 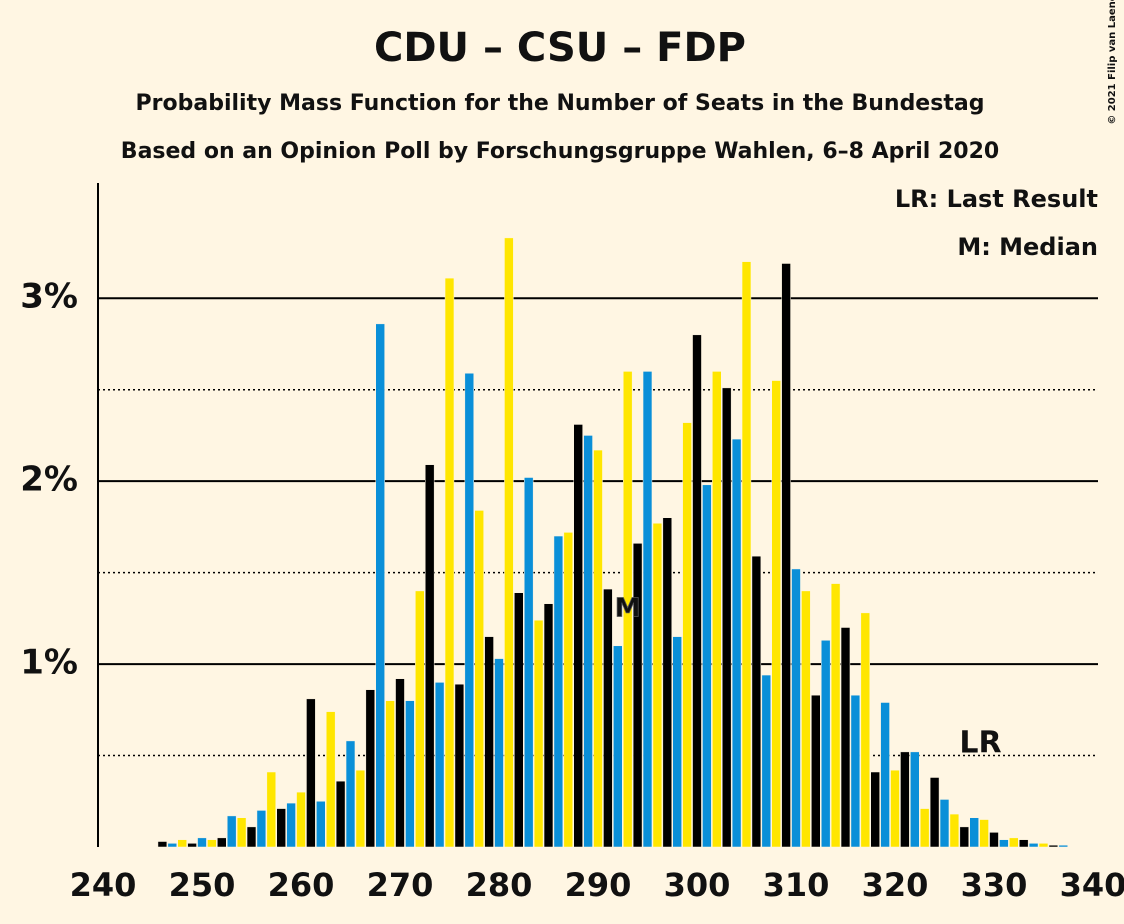 I want to click on annotation: LR, so click(x=980, y=743).